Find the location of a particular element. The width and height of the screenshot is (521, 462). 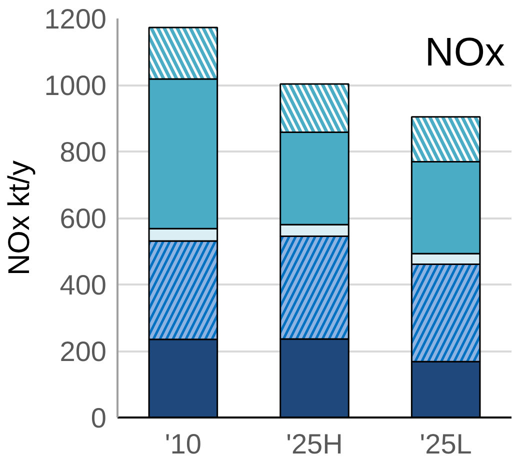

x-tick-label: '25L is located at coordinates (446, 444).